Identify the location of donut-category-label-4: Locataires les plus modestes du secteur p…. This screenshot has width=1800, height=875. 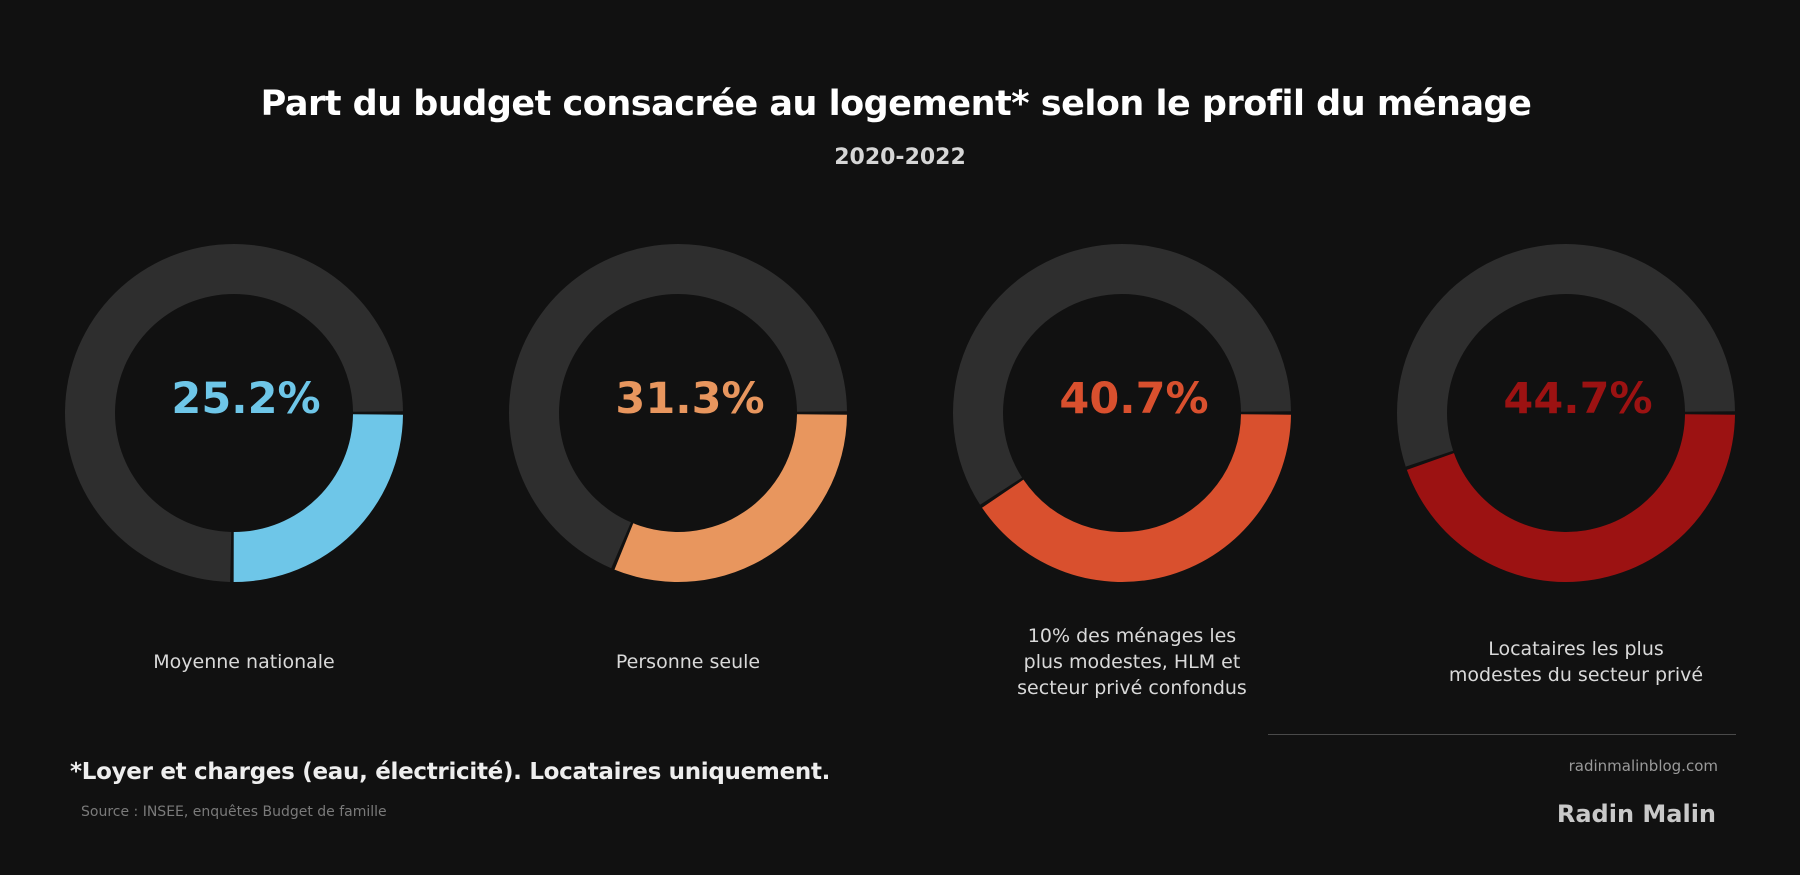
(1576, 662).